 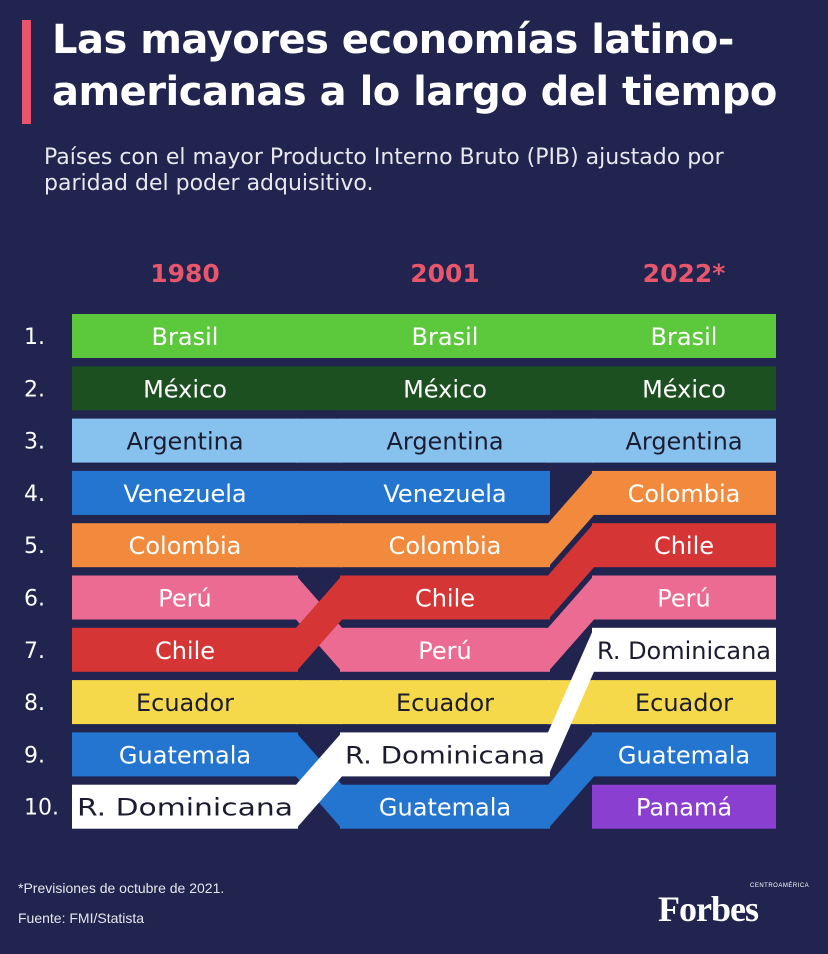 What do you see at coordinates (81, 918) in the screenshot?
I see `source-note: Fuente: FMI/Statista` at bounding box center [81, 918].